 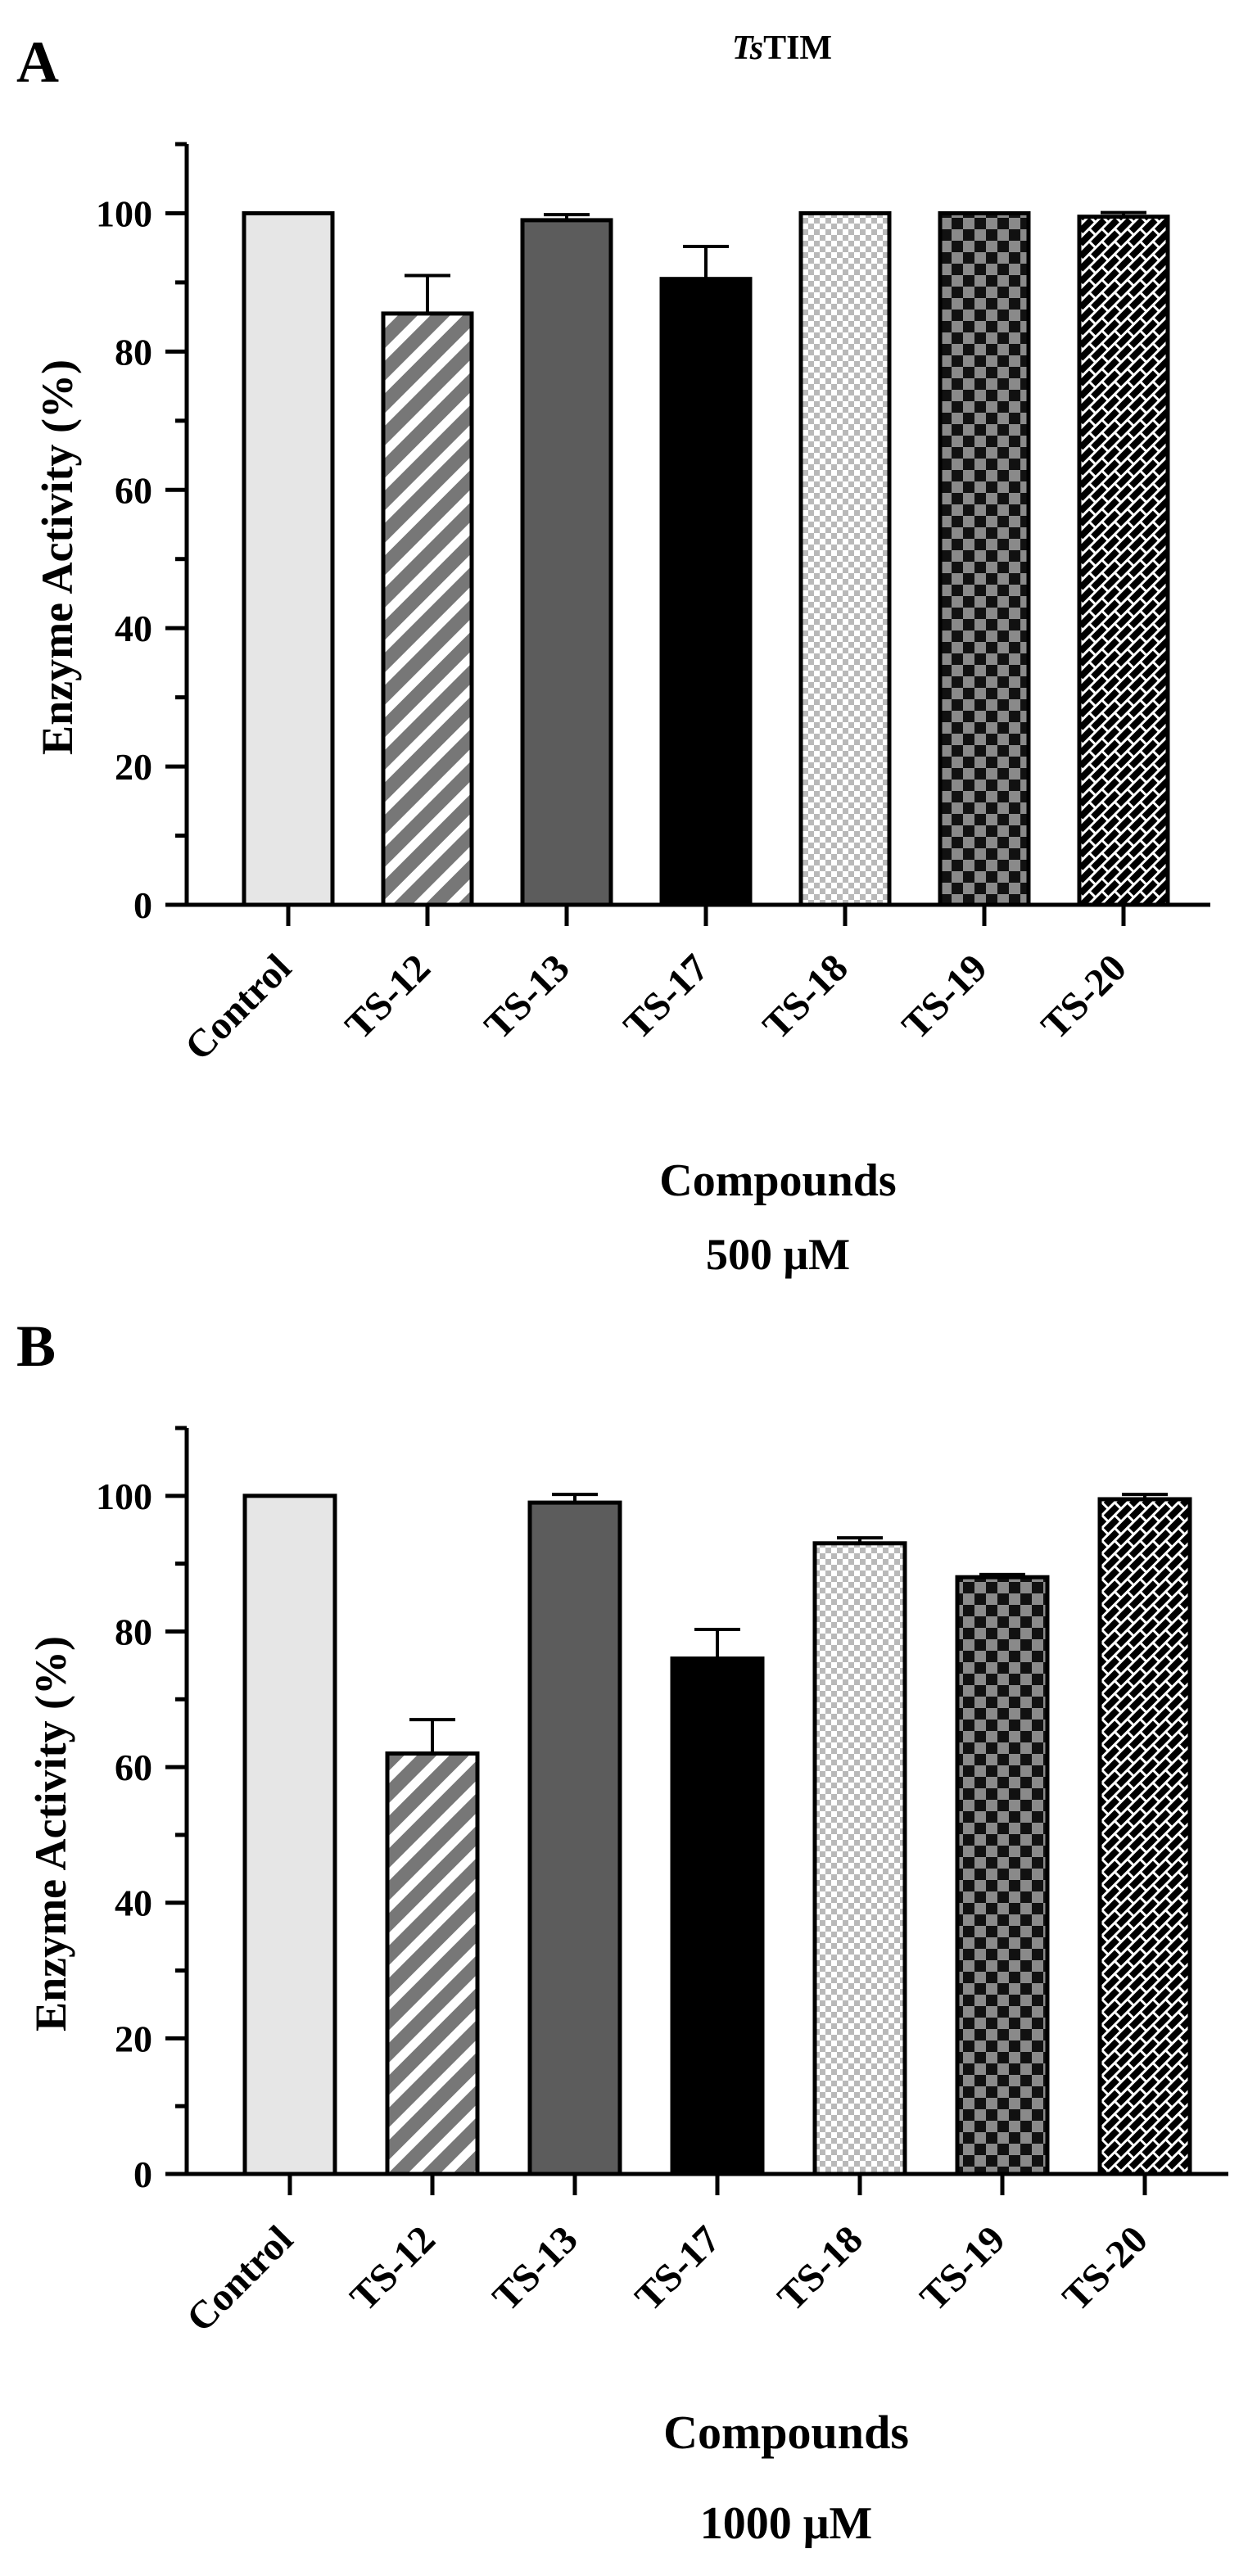 I want to click on figure-title-rest: TIM, so click(x=797, y=48).